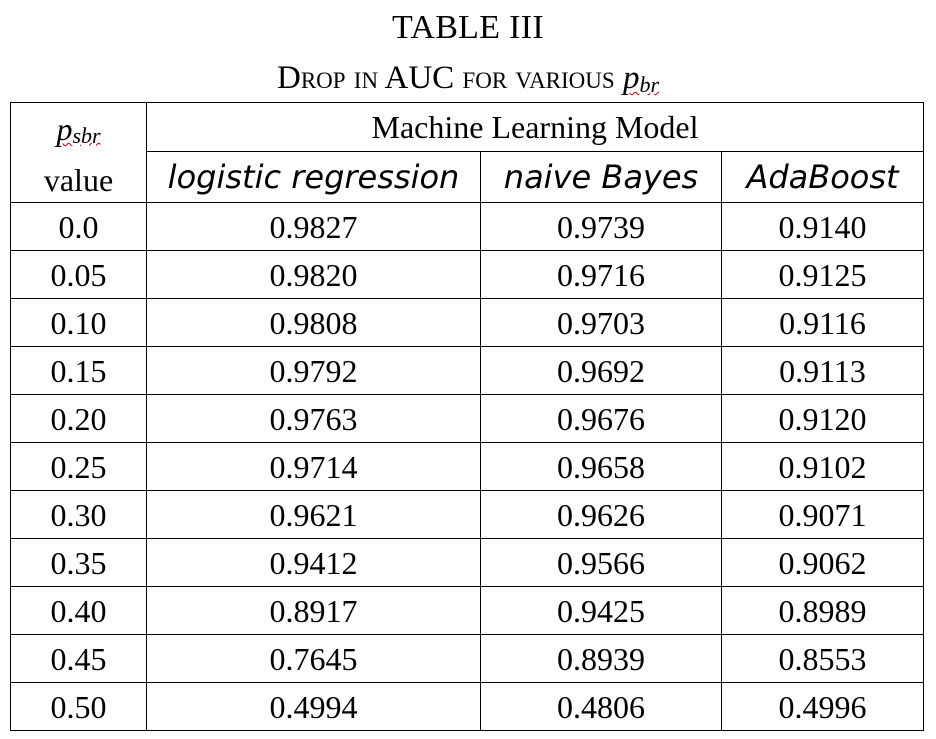  What do you see at coordinates (78, 706) in the screenshot?
I see `cell-psbr: 0.50` at bounding box center [78, 706].